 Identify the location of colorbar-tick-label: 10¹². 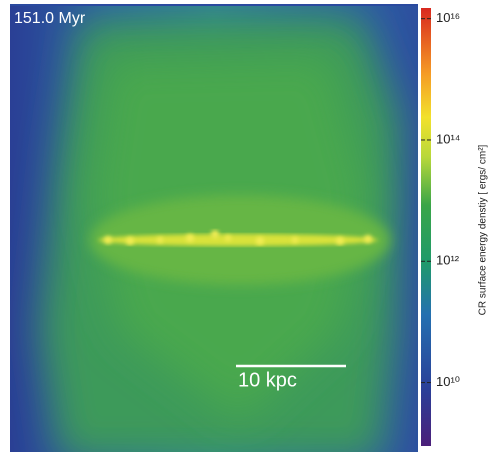
(448, 260).